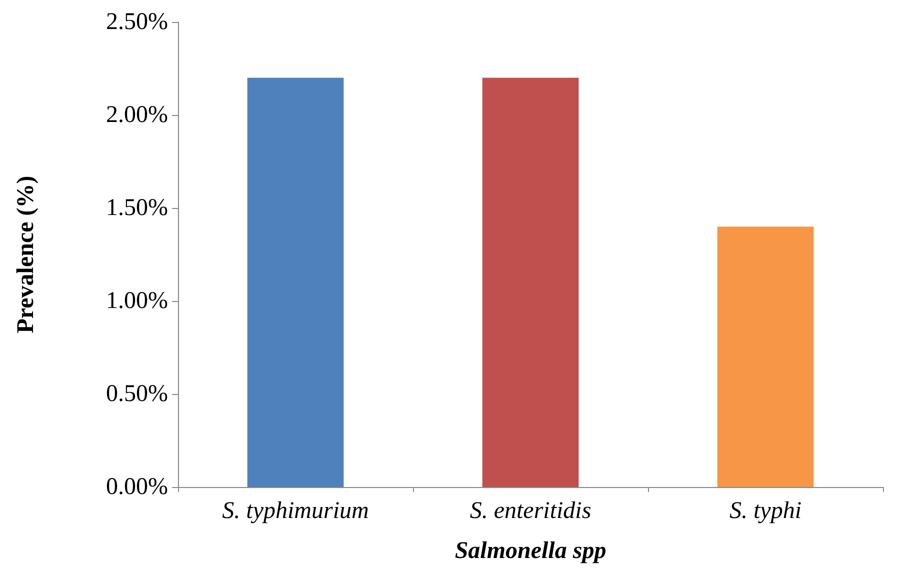 Image resolution: width=897 pixels, height=587 pixels. I want to click on y-axis-title: Prevalence (%), so click(26, 255).